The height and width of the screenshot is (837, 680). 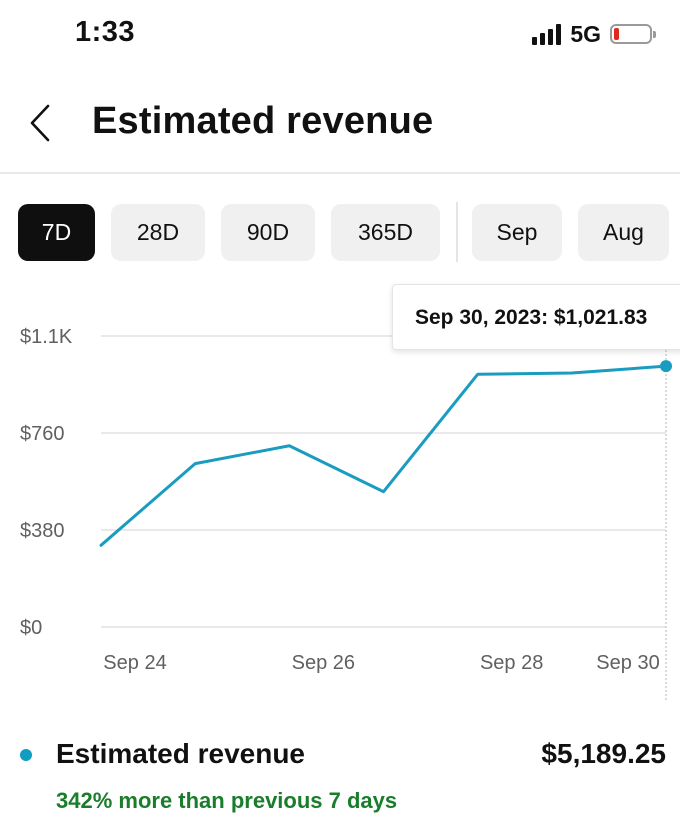 I want to click on summary-label: Estimated revenue, so click(x=180, y=753).